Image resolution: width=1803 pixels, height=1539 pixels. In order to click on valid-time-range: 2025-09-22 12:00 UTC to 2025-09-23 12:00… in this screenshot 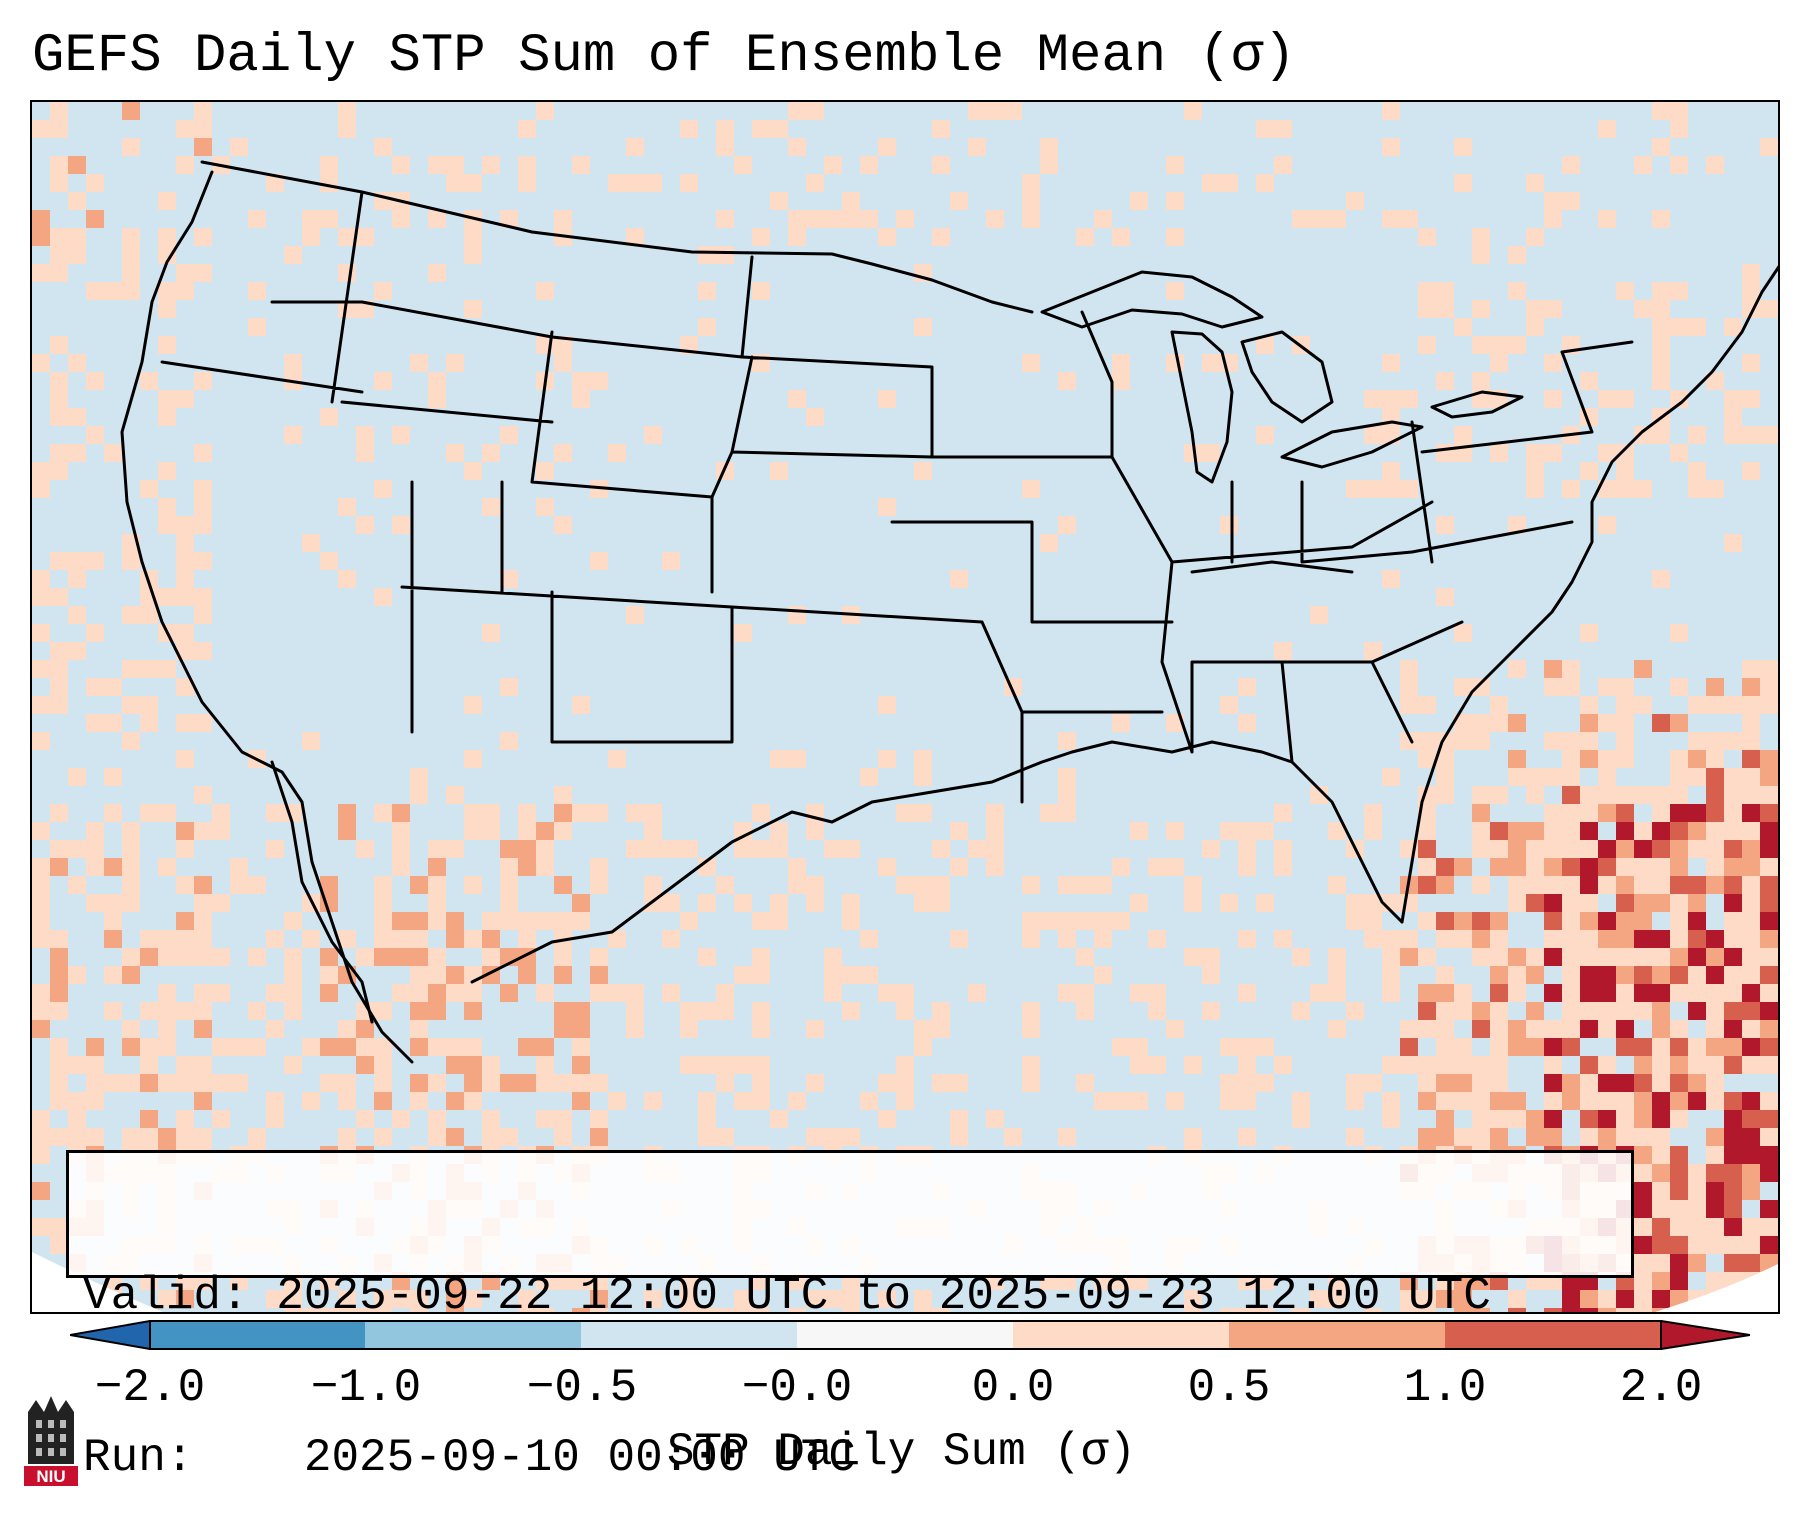, I will do `click(883, 1296)`.